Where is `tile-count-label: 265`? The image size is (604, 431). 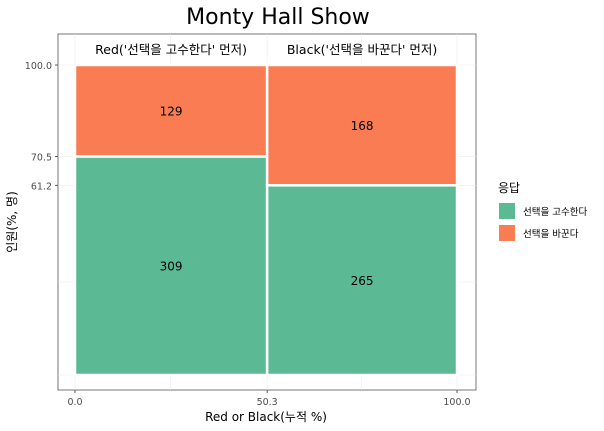 tile-count-label: 265 is located at coordinates (362, 281).